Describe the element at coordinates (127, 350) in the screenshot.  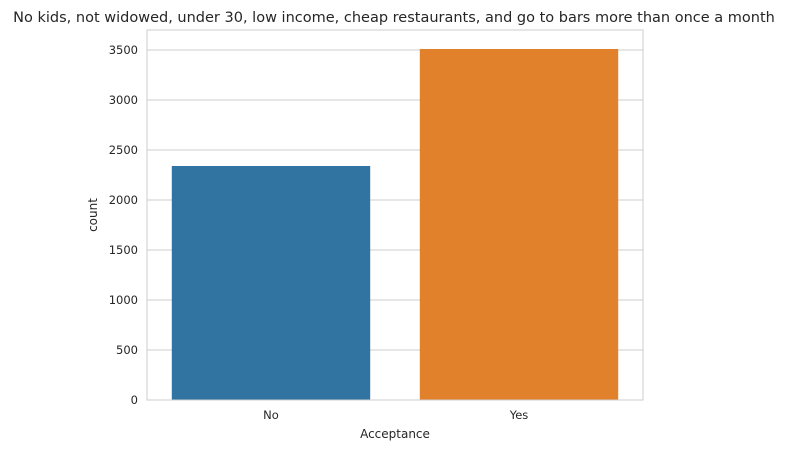
I see `y-tick-label: 500` at that location.